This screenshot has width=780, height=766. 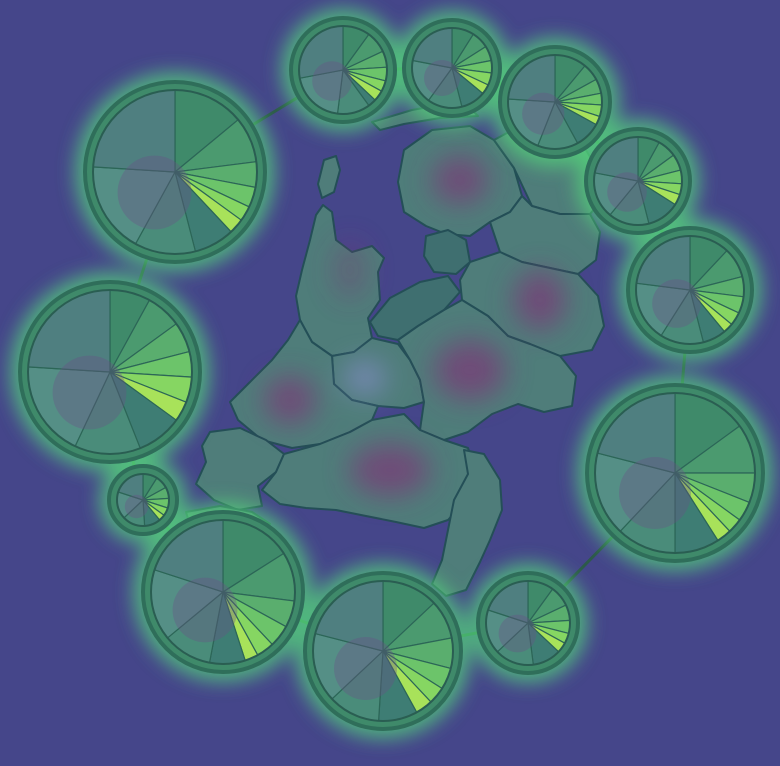 I want to click on province-limburg, so click(x=467, y=523).